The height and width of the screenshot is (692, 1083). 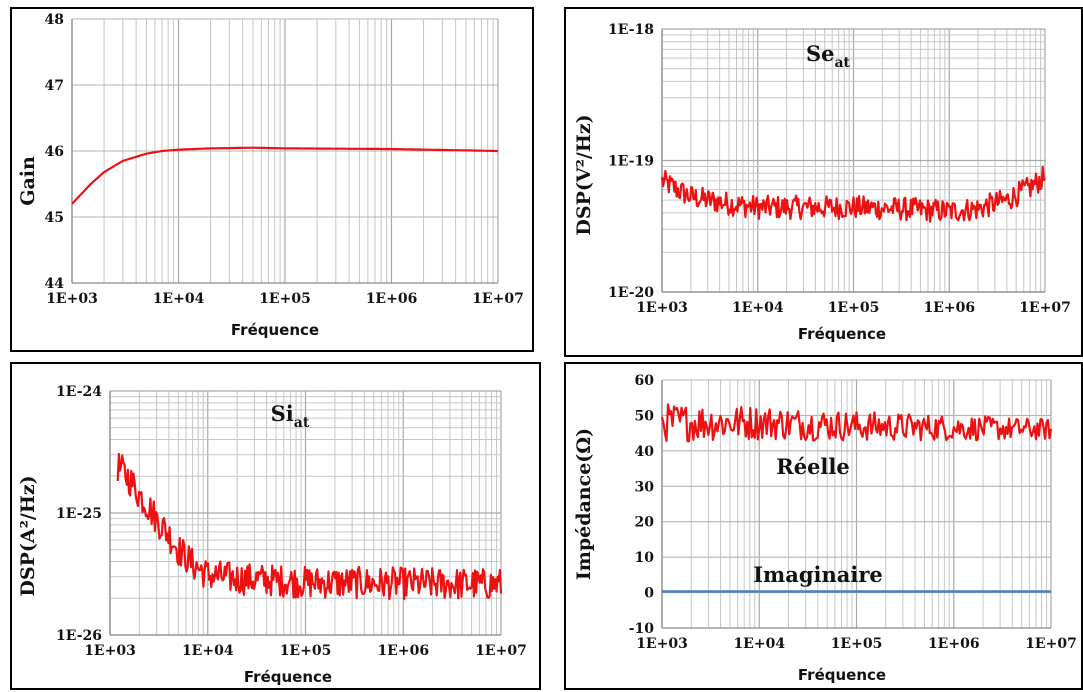 I want to click on impedance-chart-series, so click(x=856, y=498).